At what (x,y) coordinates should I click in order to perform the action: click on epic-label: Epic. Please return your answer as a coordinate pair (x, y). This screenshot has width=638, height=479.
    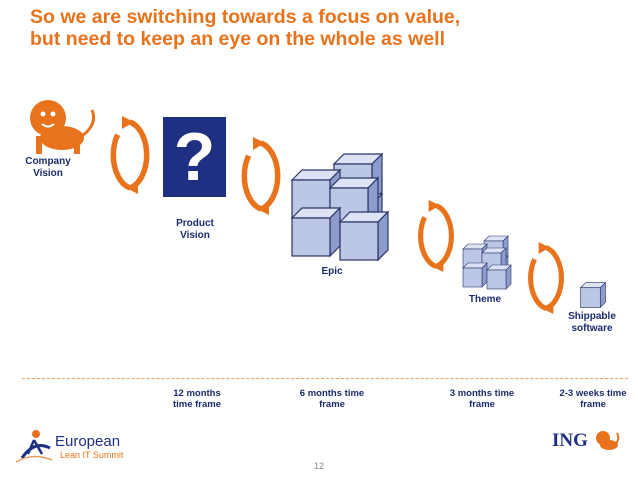
    Looking at the image, I should click on (332, 271).